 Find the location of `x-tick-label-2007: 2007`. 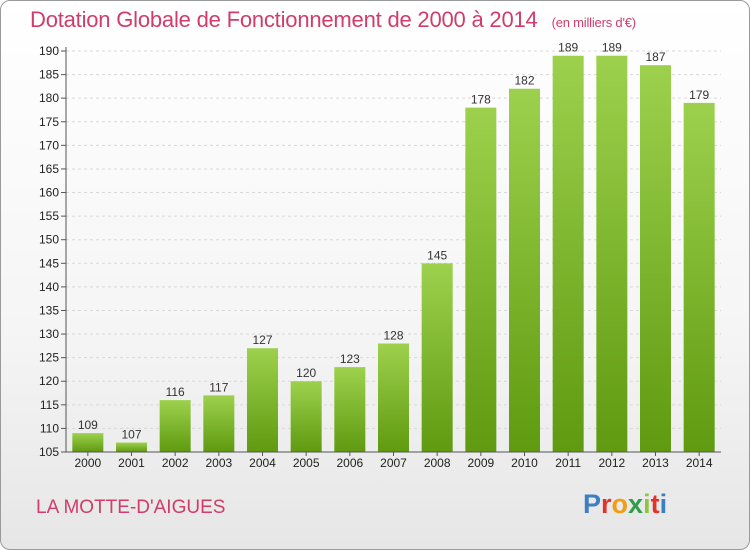

x-tick-label-2007: 2007 is located at coordinates (393, 463).